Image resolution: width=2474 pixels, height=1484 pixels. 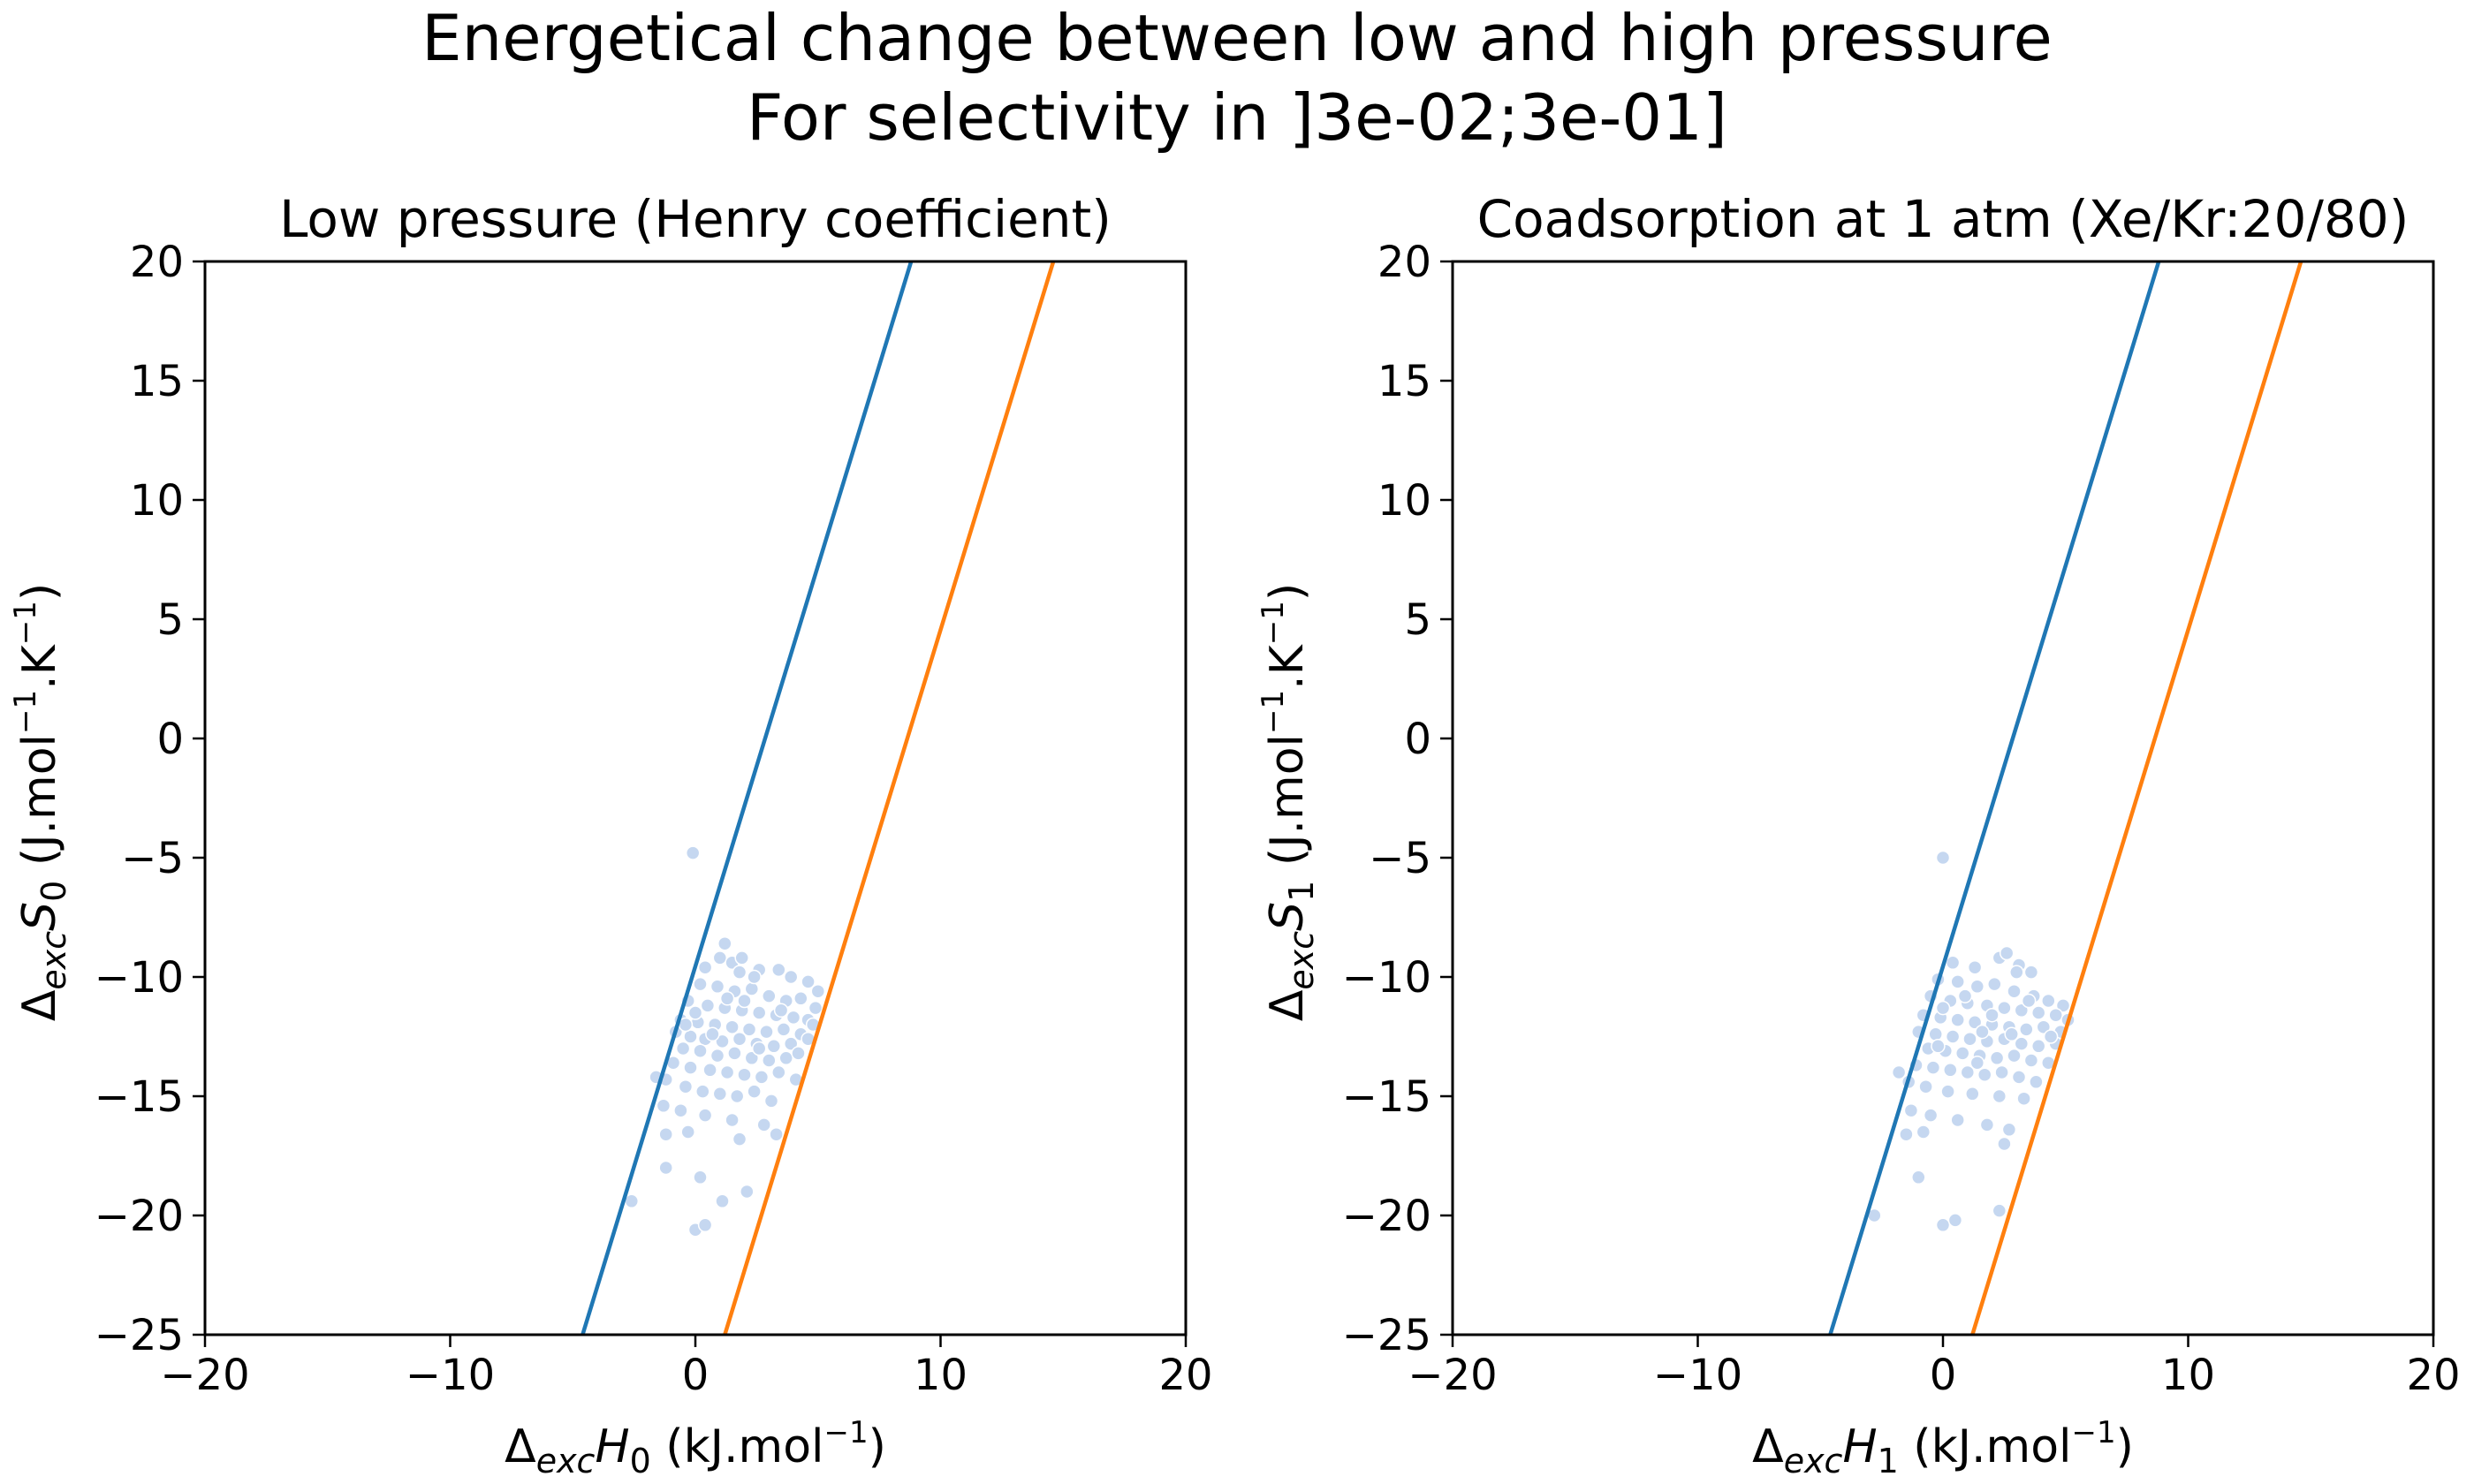 I want to click on x-axis-label-close: ), so click(x=877, y=1446).